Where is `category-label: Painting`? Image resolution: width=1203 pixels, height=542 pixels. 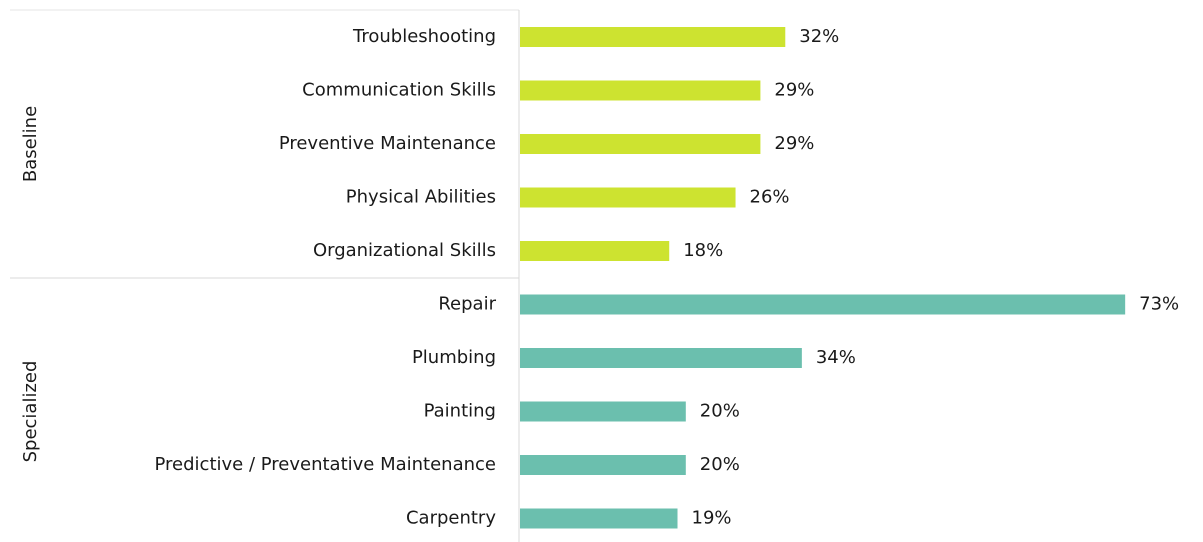 category-label: Painting is located at coordinates (460, 411).